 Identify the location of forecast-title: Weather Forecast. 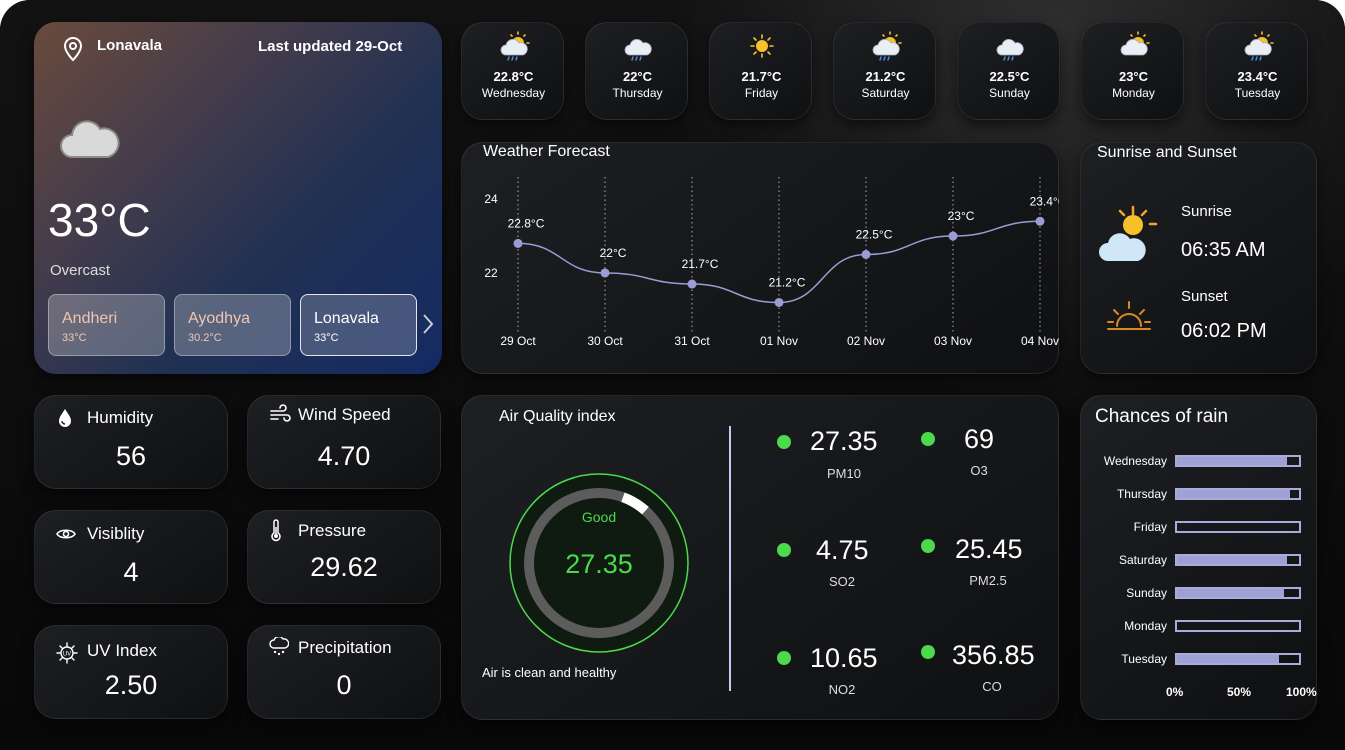
(546, 151).